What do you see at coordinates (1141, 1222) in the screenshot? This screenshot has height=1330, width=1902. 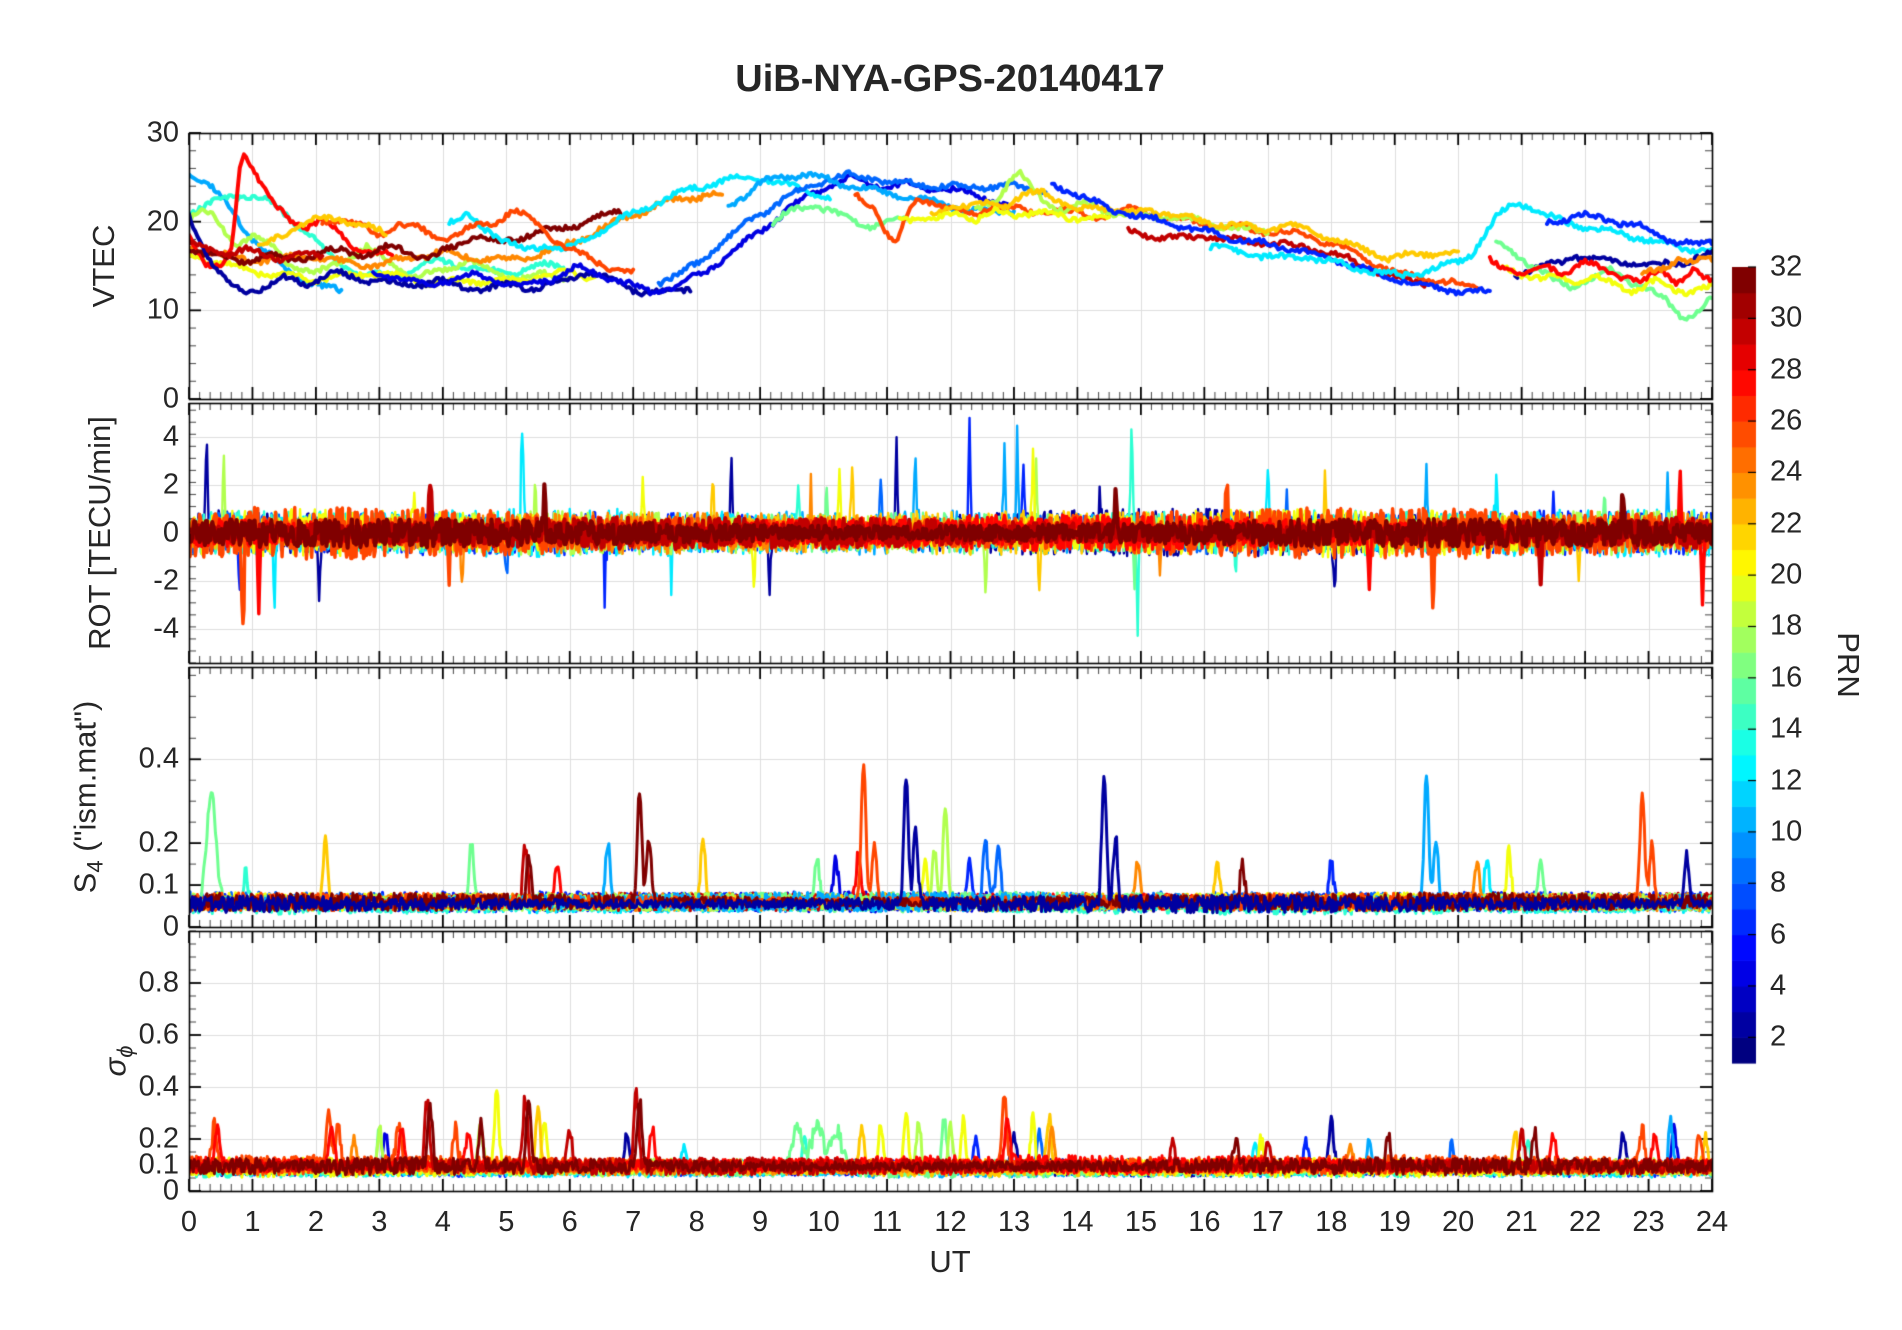 I see `x-tick-label: 15` at bounding box center [1141, 1222].